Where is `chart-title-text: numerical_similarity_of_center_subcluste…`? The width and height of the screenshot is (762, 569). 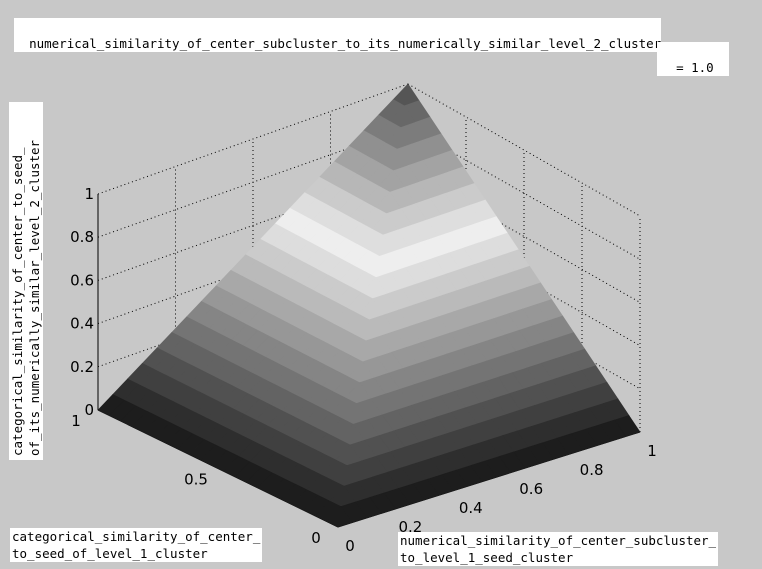
chart-title-text: numerical_similarity_of_center_subcluste… is located at coordinates (345, 43).